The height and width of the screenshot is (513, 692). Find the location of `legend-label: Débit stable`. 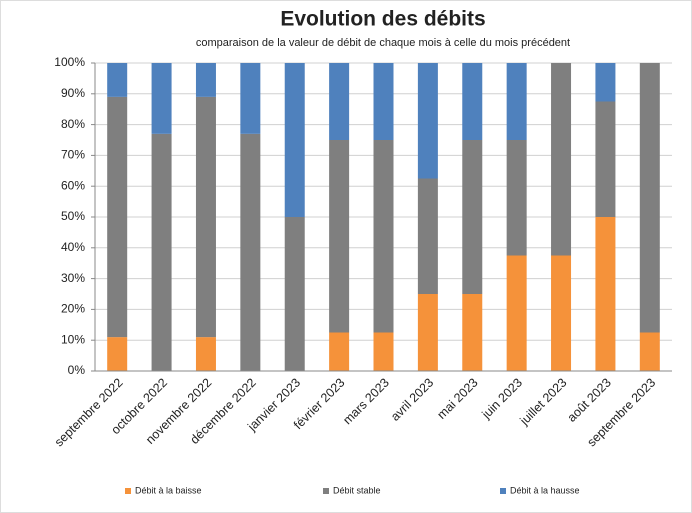

legend-label: Débit stable is located at coordinates (357, 490).